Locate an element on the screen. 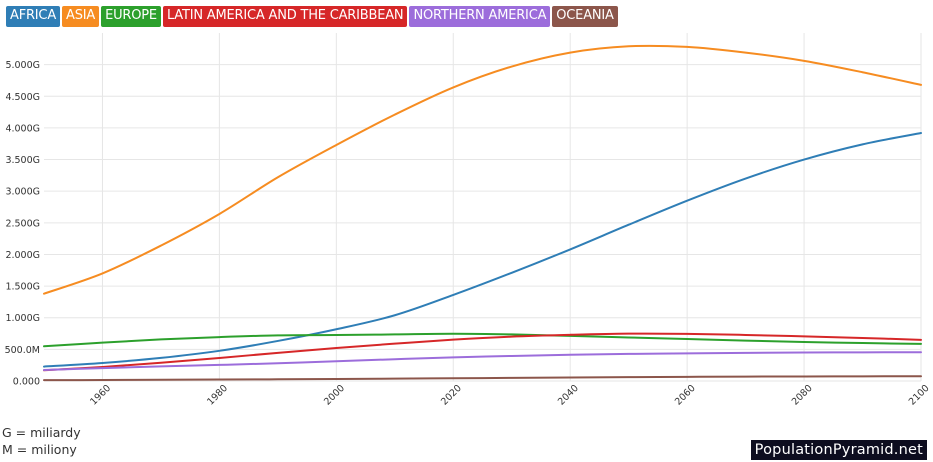 The width and height of the screenshot is (933, 462). x-tick-label: 2020 is located at coordinates (451, 395).